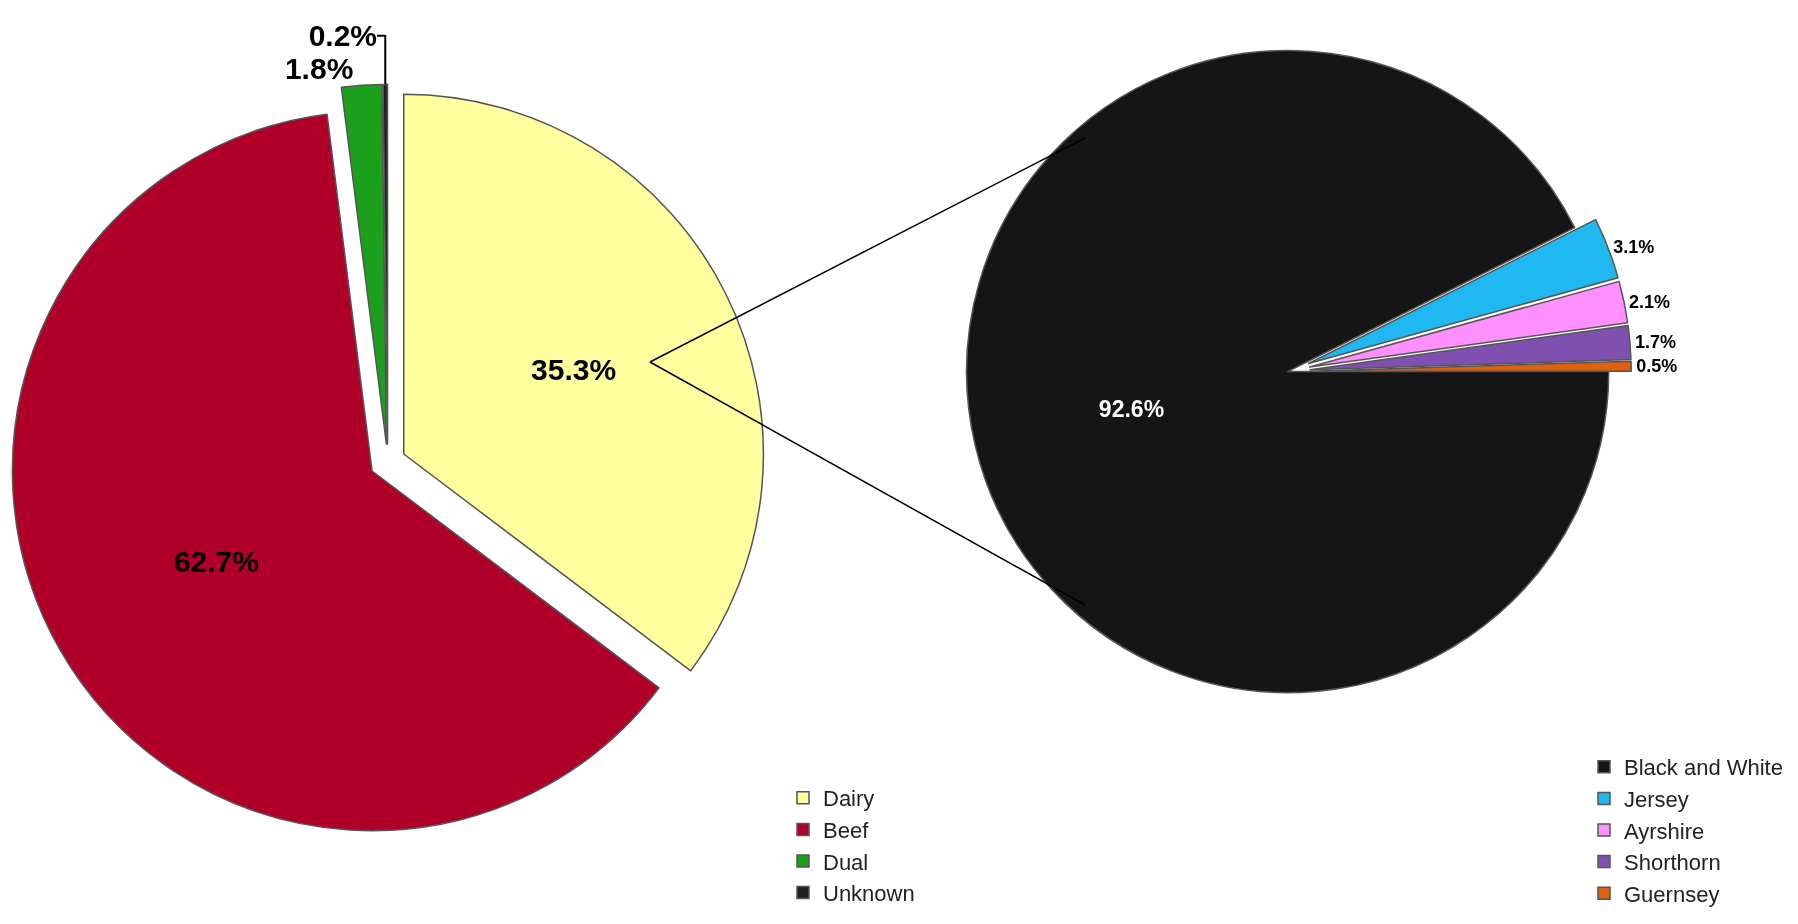 The width and height of the screenshot is (1798, 924). Describe the element at coordinates (1655, 342) in the screenshot. I see `data-label: 1.7%` at that location.